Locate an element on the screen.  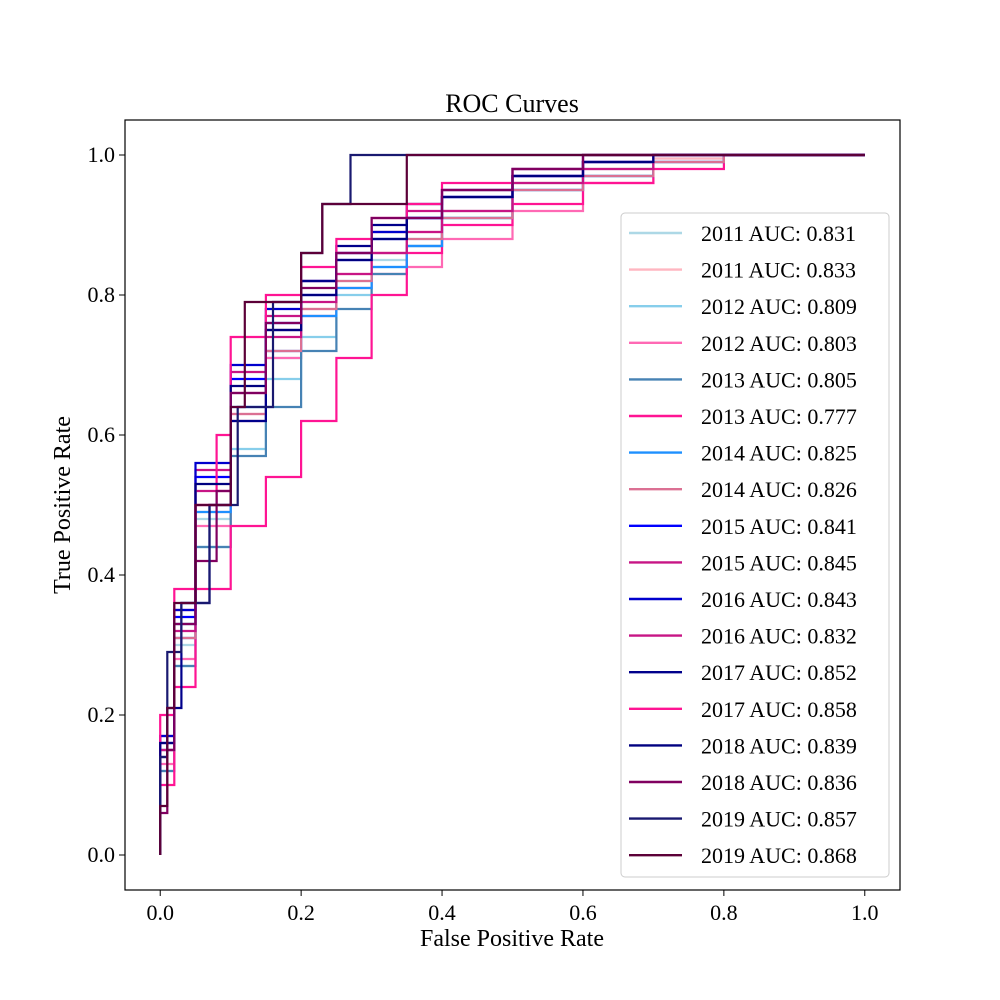
legend-label: 2011 AUC: 0.833 is located at coordinates (778, 270).